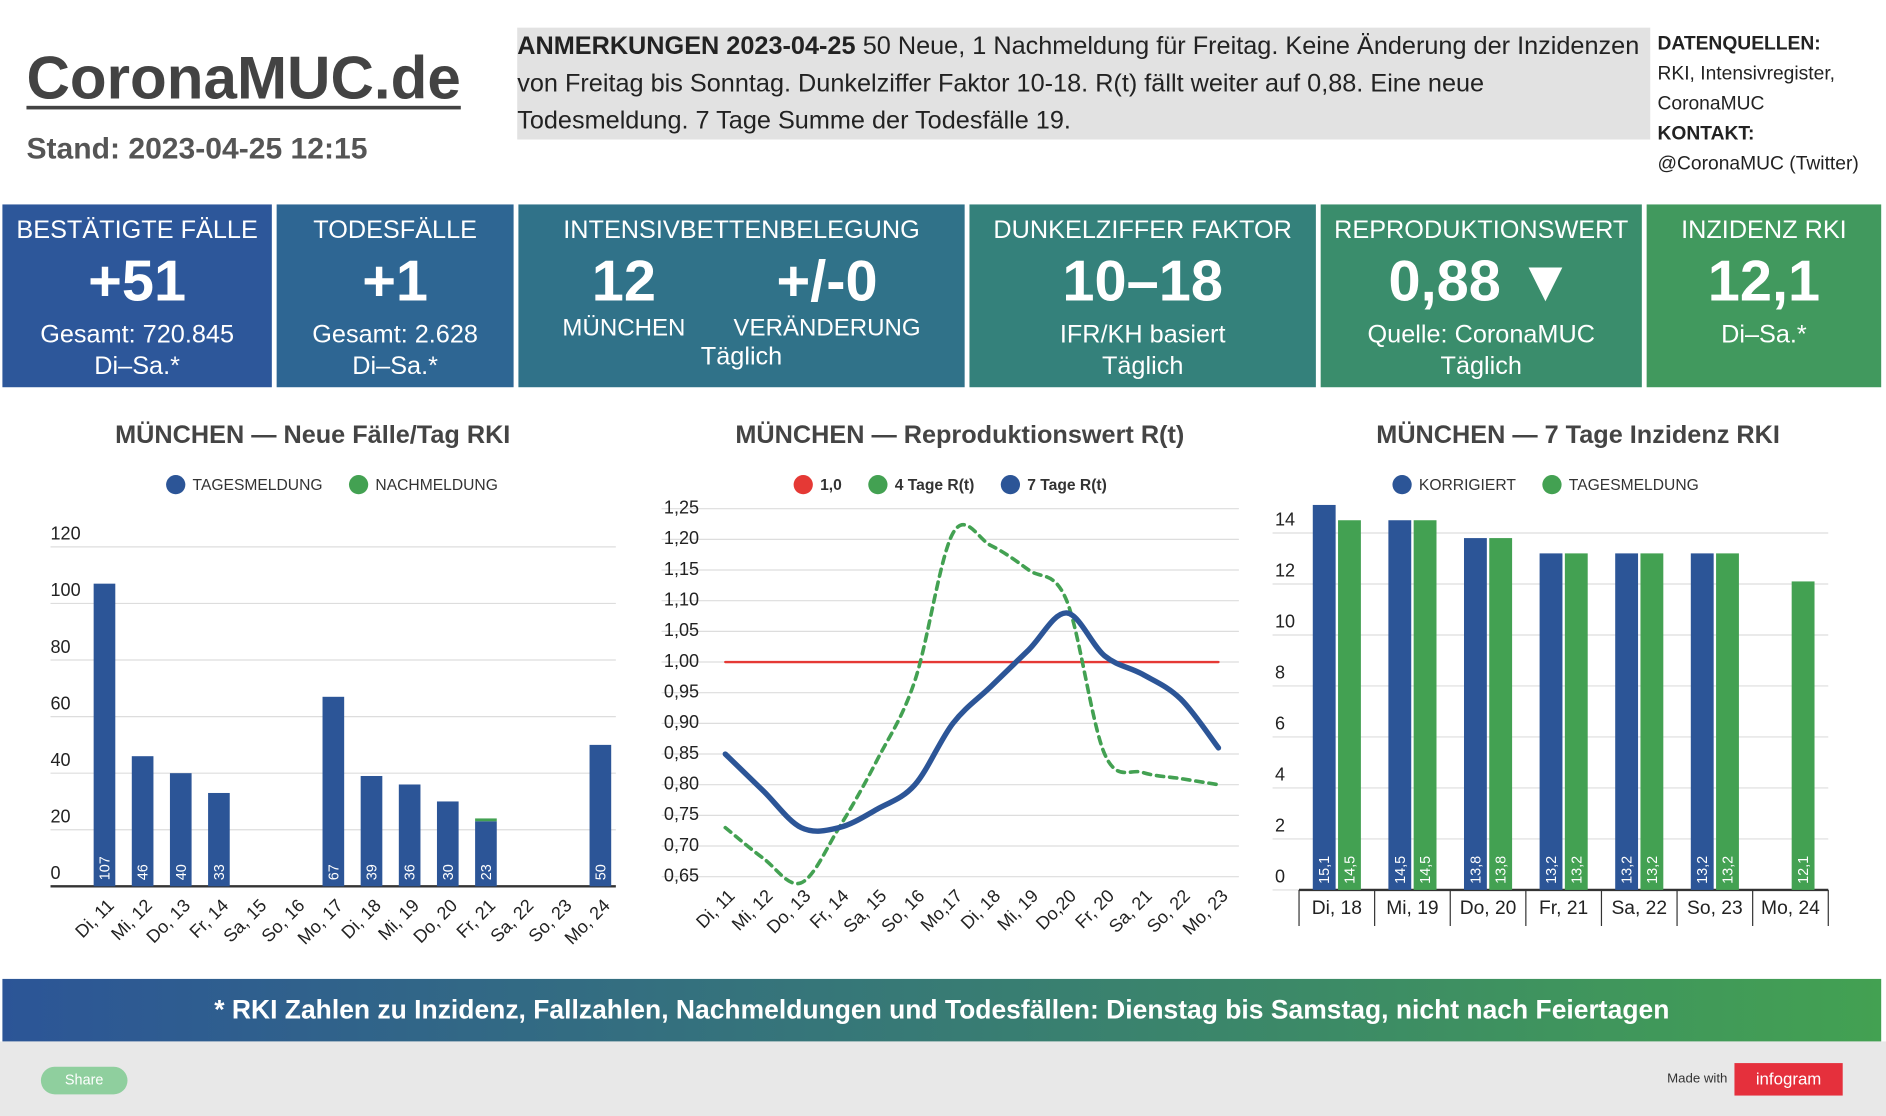 This screenshot has height=1116, width=1886. I want to click on y-tick-label: 1,10, so click(681, 599).